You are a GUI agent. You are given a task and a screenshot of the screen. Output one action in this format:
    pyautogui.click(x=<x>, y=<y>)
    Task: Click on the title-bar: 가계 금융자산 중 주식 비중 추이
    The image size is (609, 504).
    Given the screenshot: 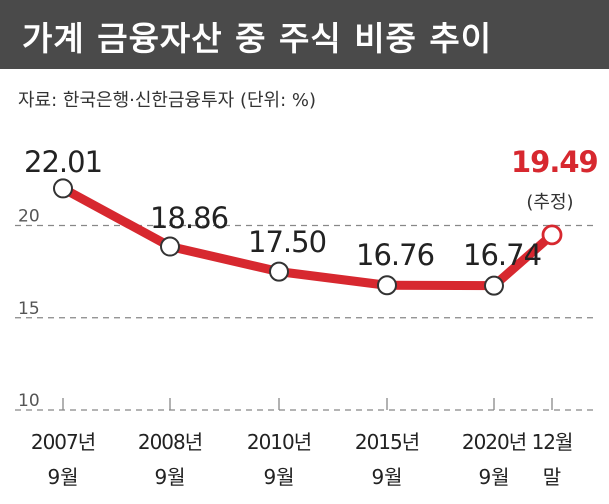 What is the action you would take?
    pyautogui.click(x=304, y=34)
    